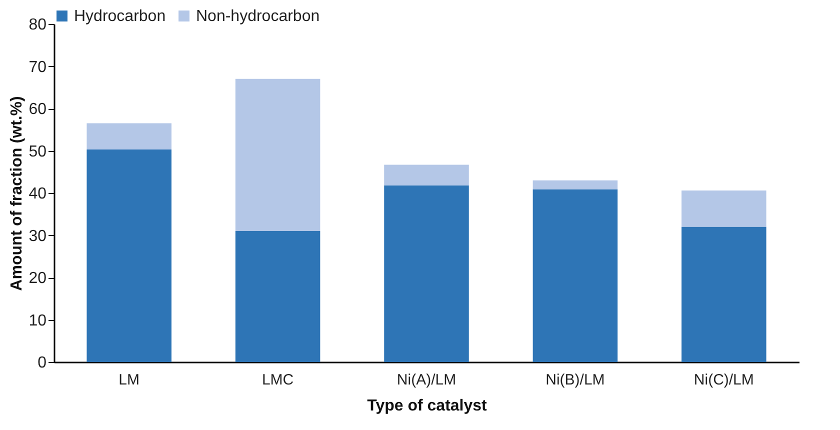  I want to click on y-tick-label: 60, so click(37, 109).